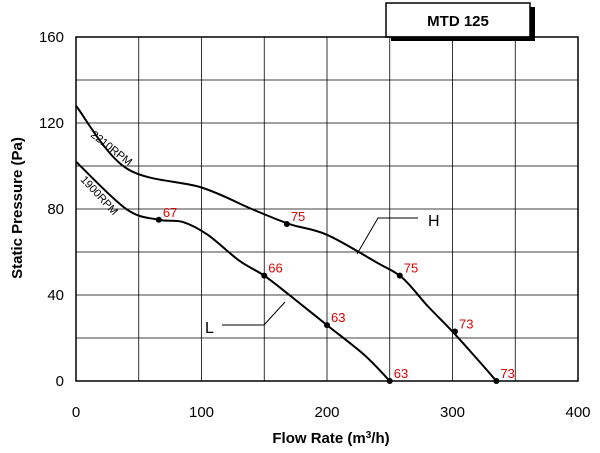 The width and height of the screenshot is (600, 453). I want to click on point-label: 67, so click(170, 212).